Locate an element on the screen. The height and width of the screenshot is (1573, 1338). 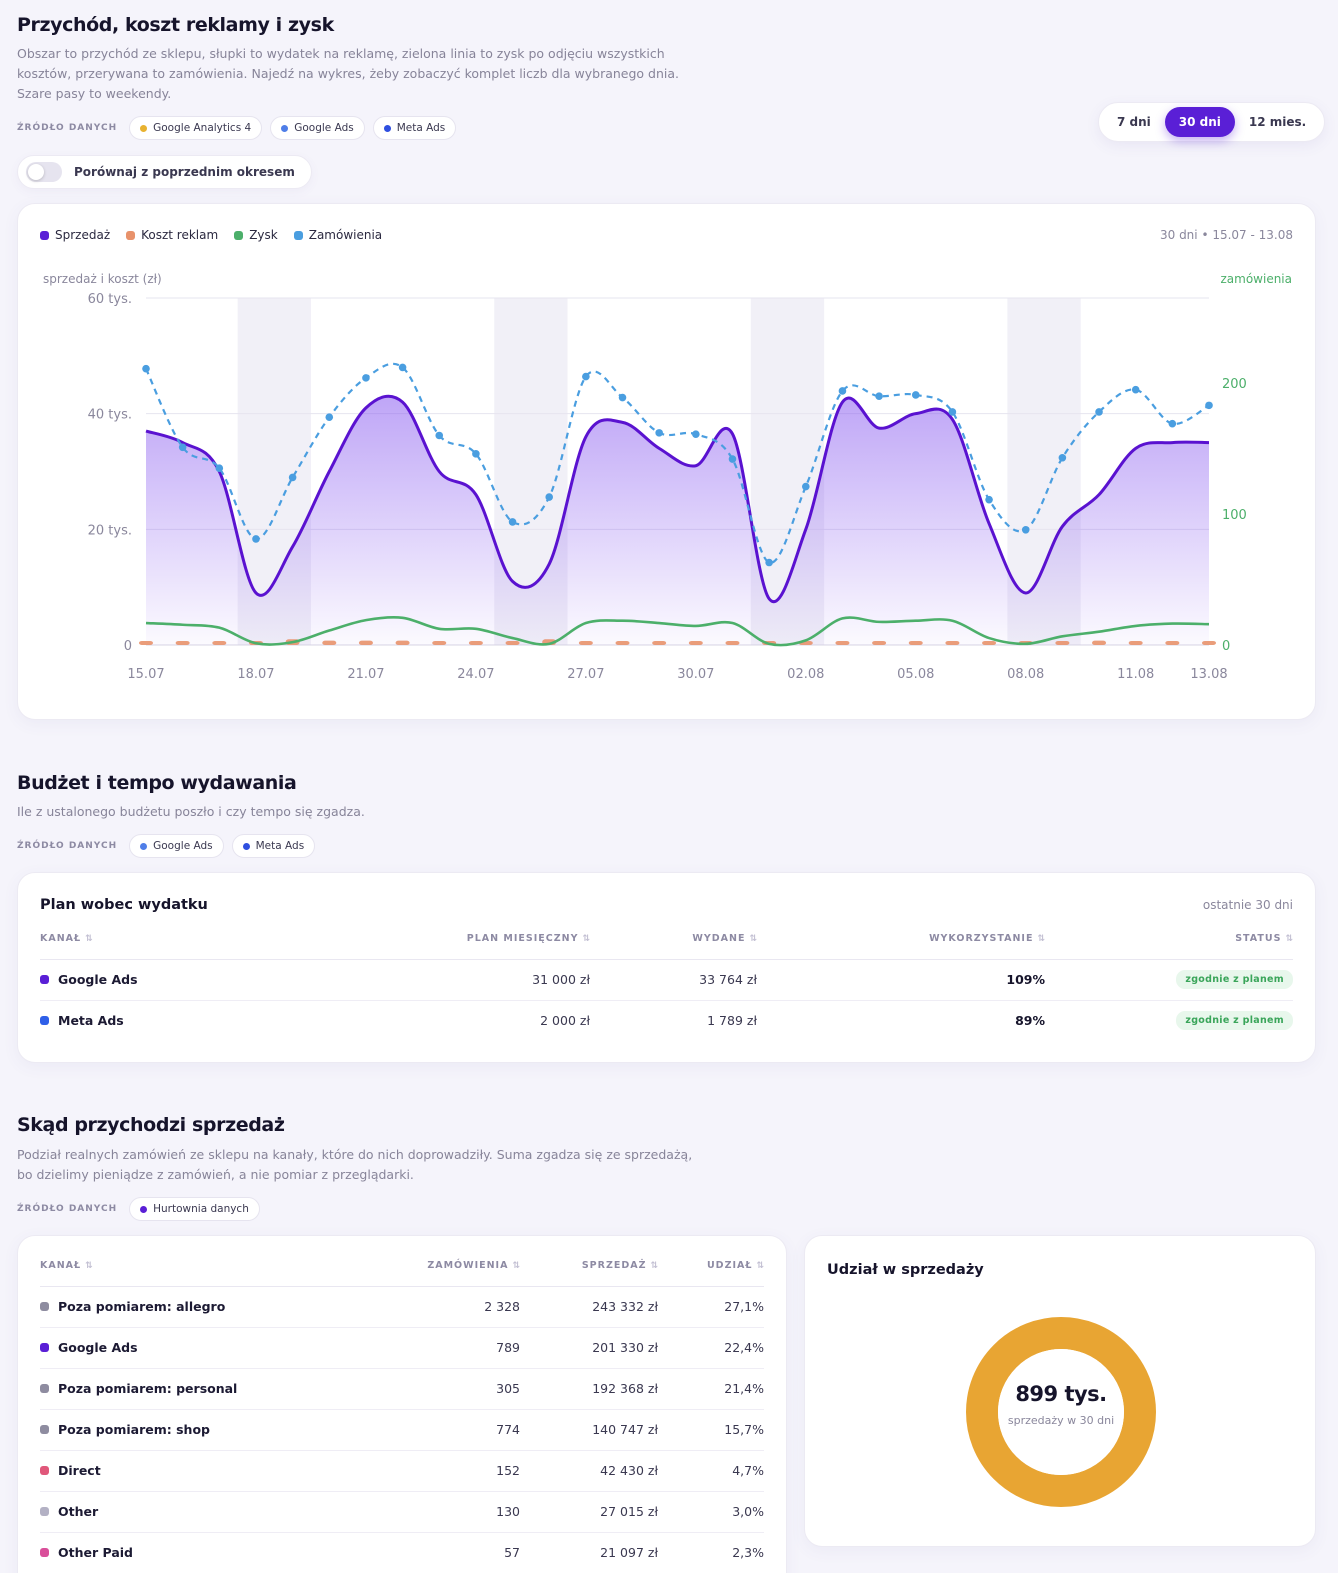
compare-period-toggle: Porównaj z poprzednim okresem is located at coordinates (164, 172).